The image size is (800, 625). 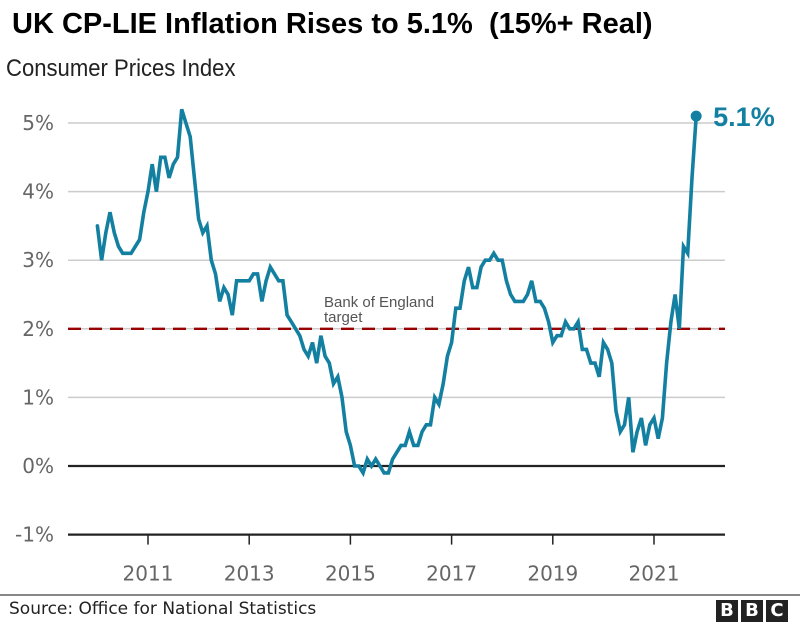 What do you see at coordinates (249, 574) in the screenshot?
I see `x-tick-label: 2013` at bounding box center [249, 574].